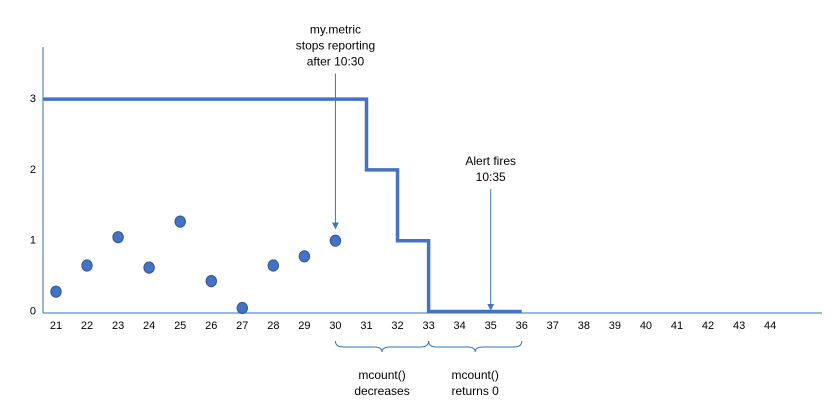 The image size is (835, 411). I want to click on brace-decreases, so click(382, 346).